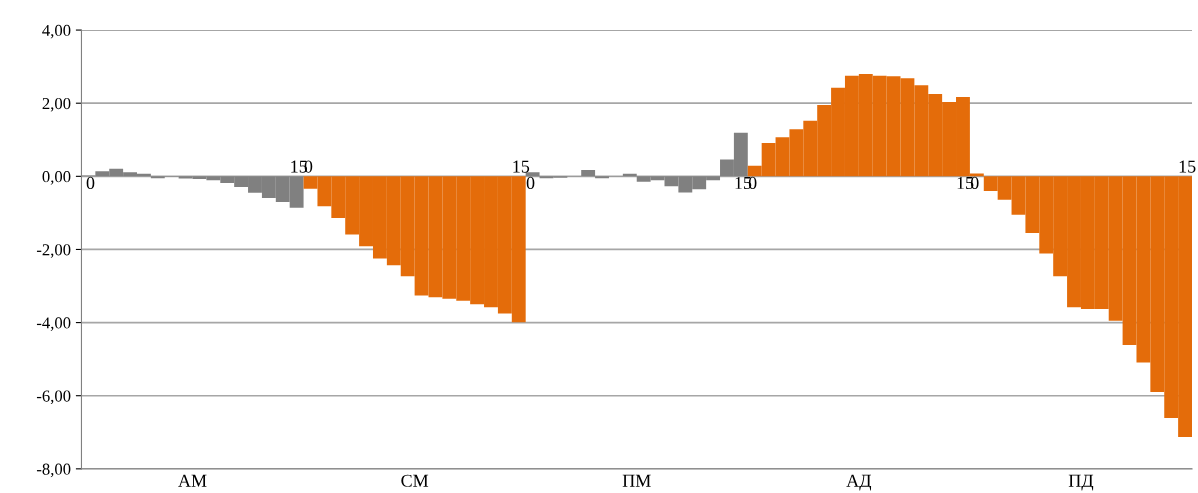 The image size is (1198, 493). What do you see at coordinates (415, 480) in the screenshot?
I see `text: СМ` at bounding box center [415, 480].